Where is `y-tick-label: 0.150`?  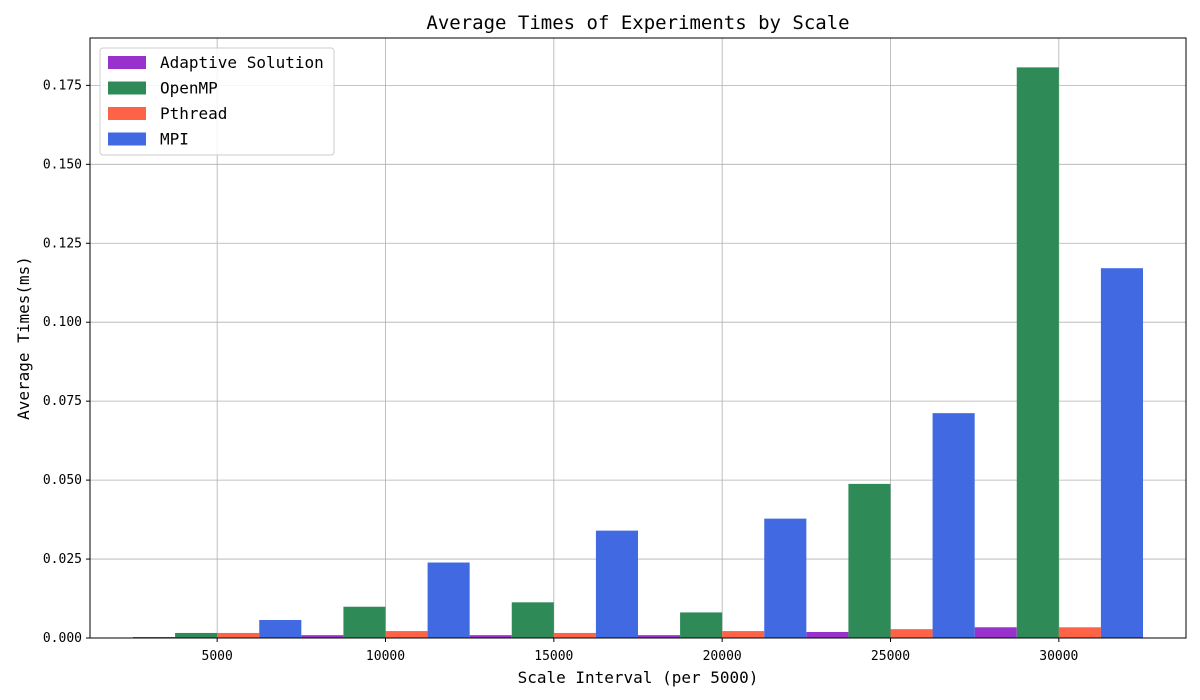 y-tick-label: 0.150 is located at coordinates (62, 164).